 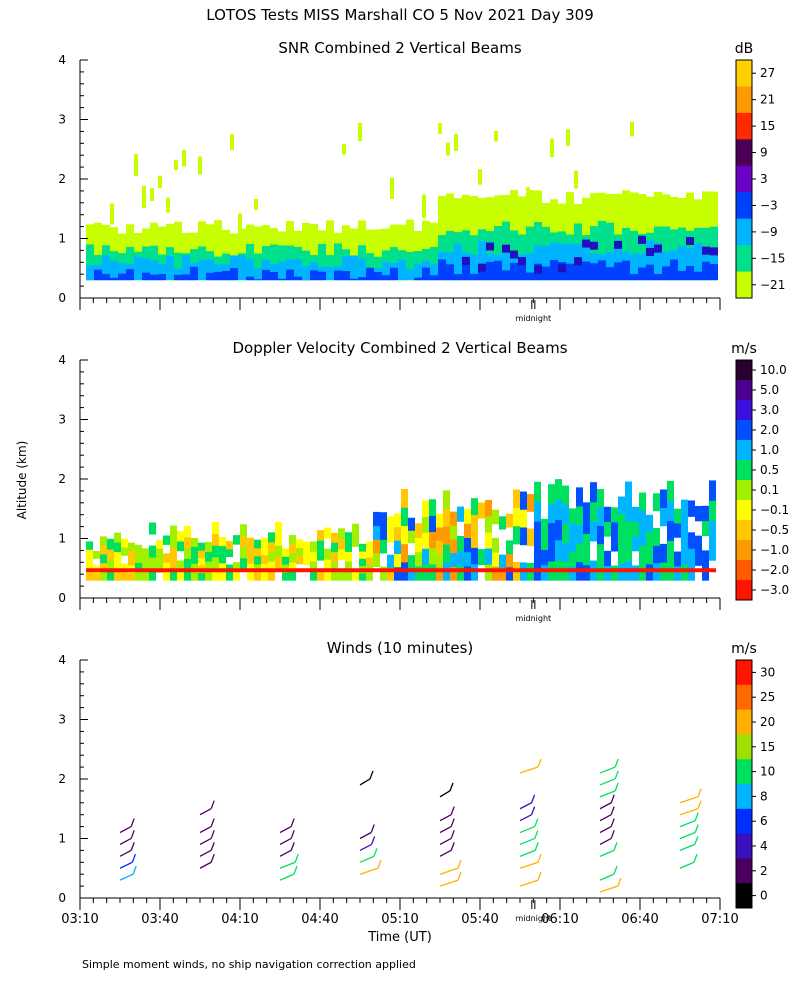 I want to click on colorbar-label: −0.5, so click(x=774, y=530).